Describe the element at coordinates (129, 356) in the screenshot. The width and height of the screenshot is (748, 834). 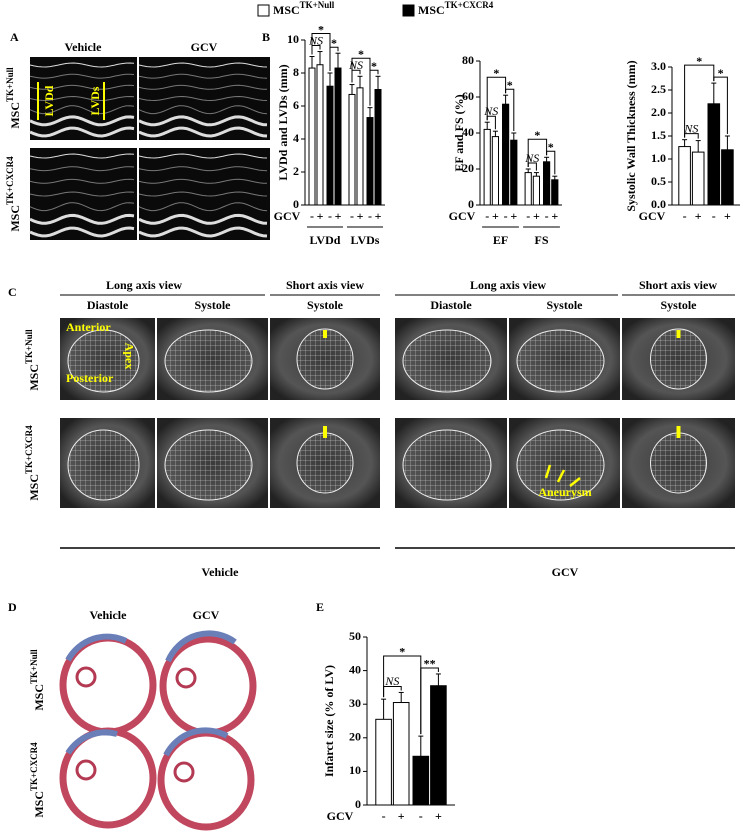
I see `annotation: Apex` at that location.